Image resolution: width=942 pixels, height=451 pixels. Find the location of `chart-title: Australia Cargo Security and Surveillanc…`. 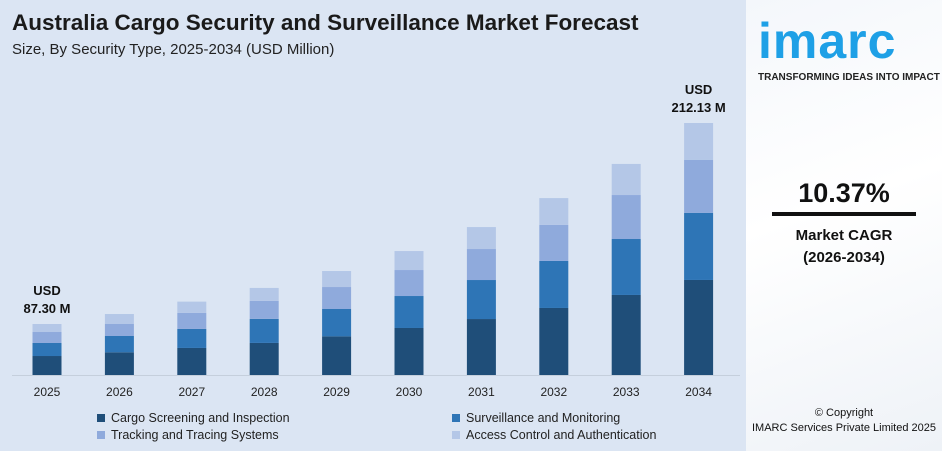

chart-title: Australia Cargo Security and Surveillanc… is located at coordinates (325, 22).